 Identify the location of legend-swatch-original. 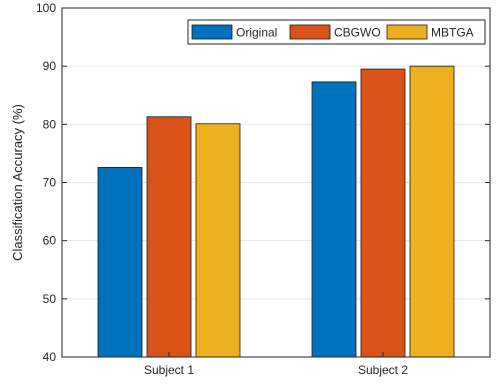
(212, 32).